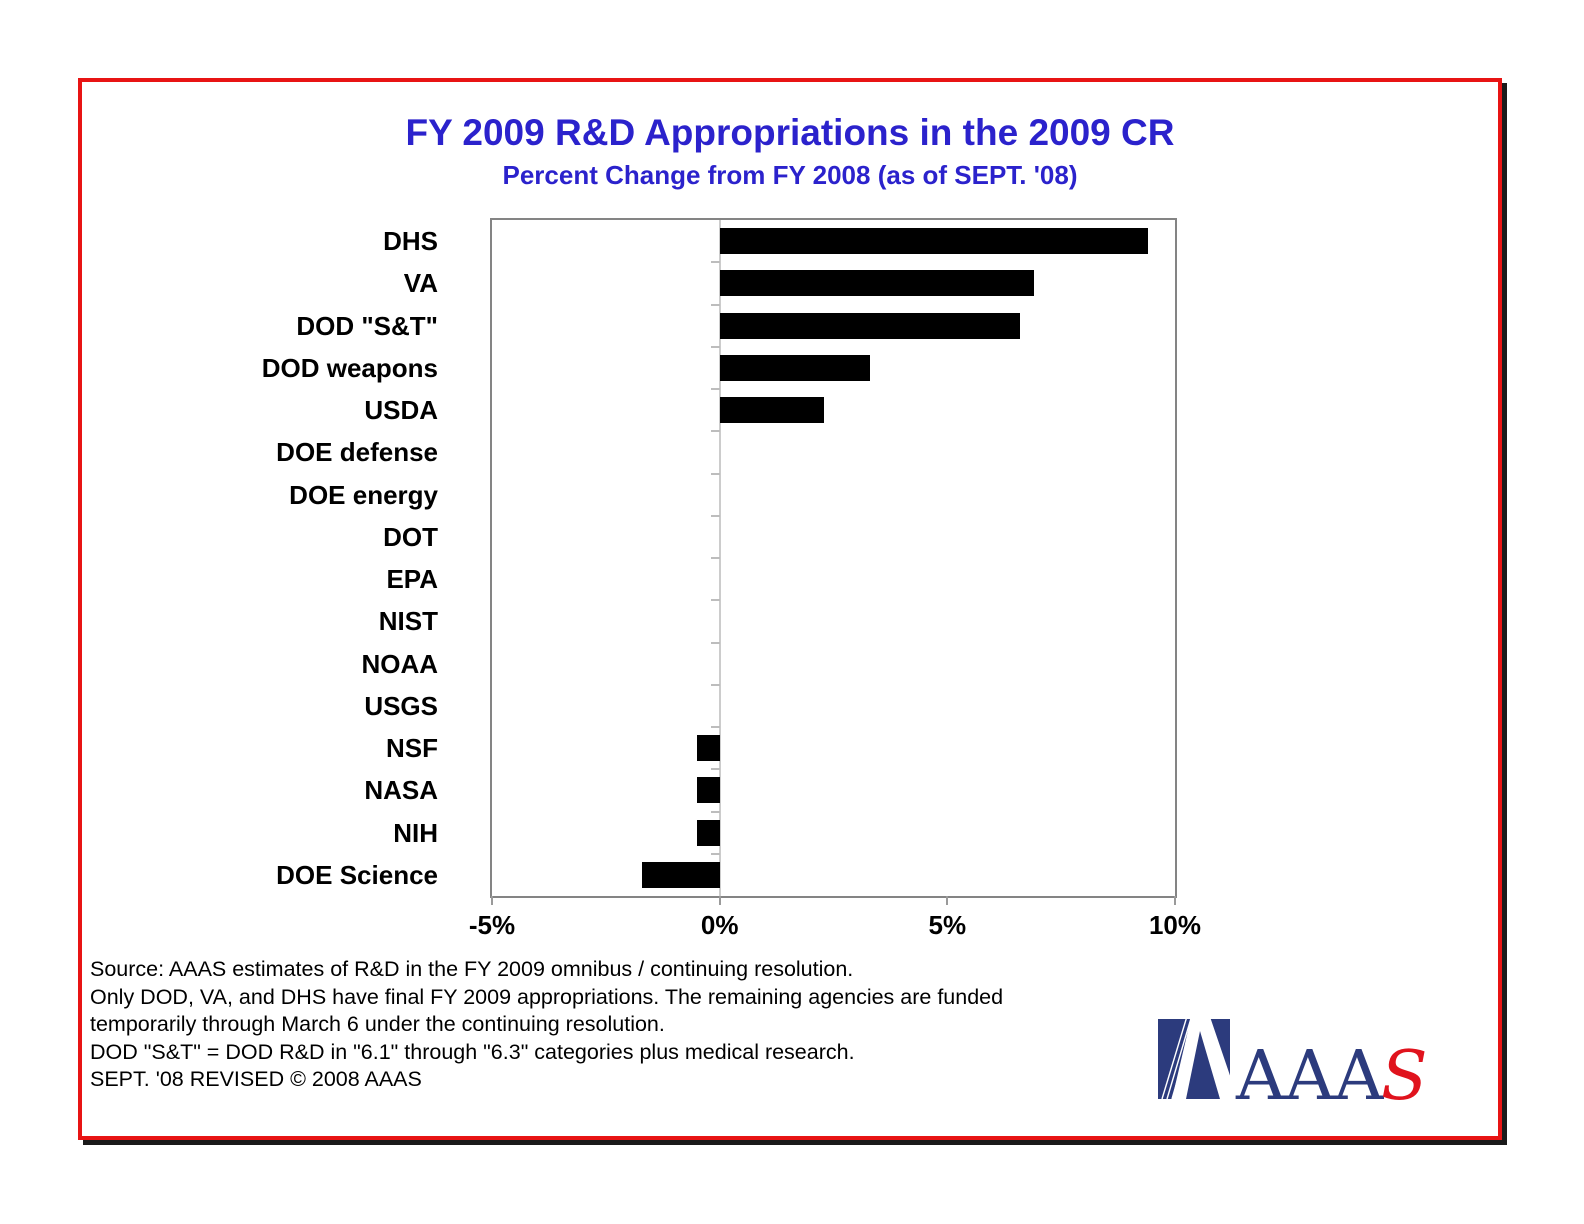  Describe the element at coordinates (933, 241) in the screenshot. I see `bar-dhs` at that location.